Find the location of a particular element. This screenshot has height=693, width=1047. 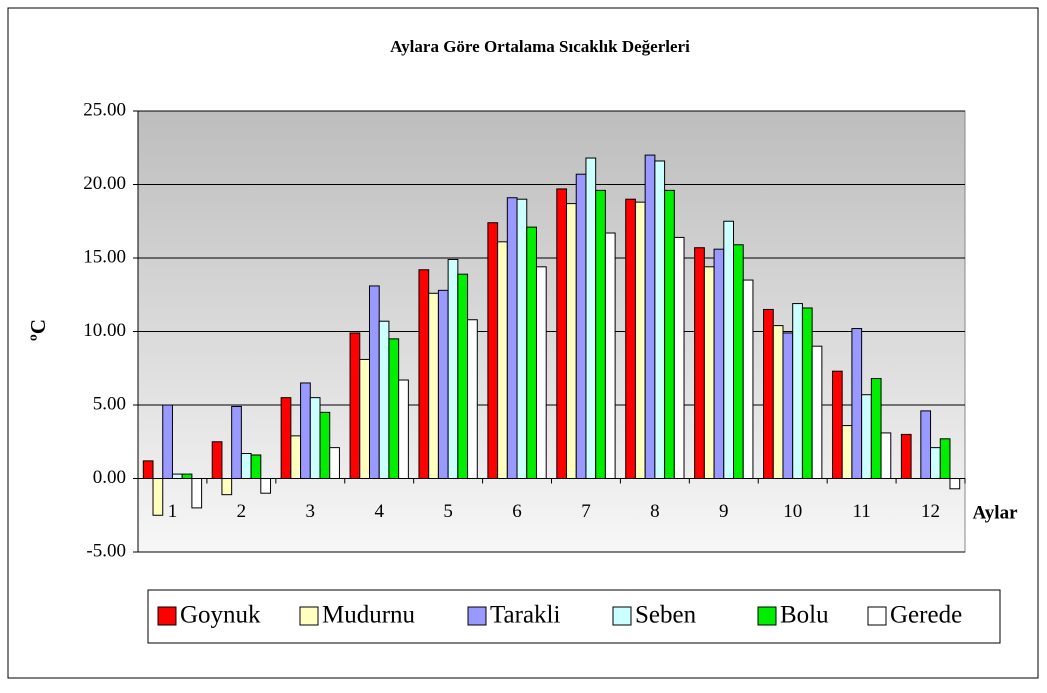

x-tick-label: 9 is located at coordinates (724, 511).